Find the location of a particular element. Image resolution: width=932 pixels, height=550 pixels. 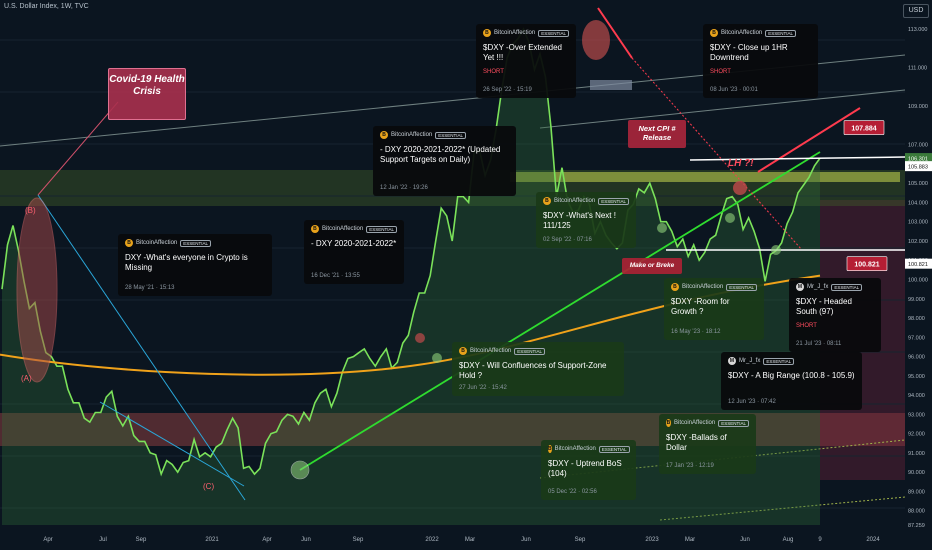

support-zone-highlight is located at coordinates (705, 177).